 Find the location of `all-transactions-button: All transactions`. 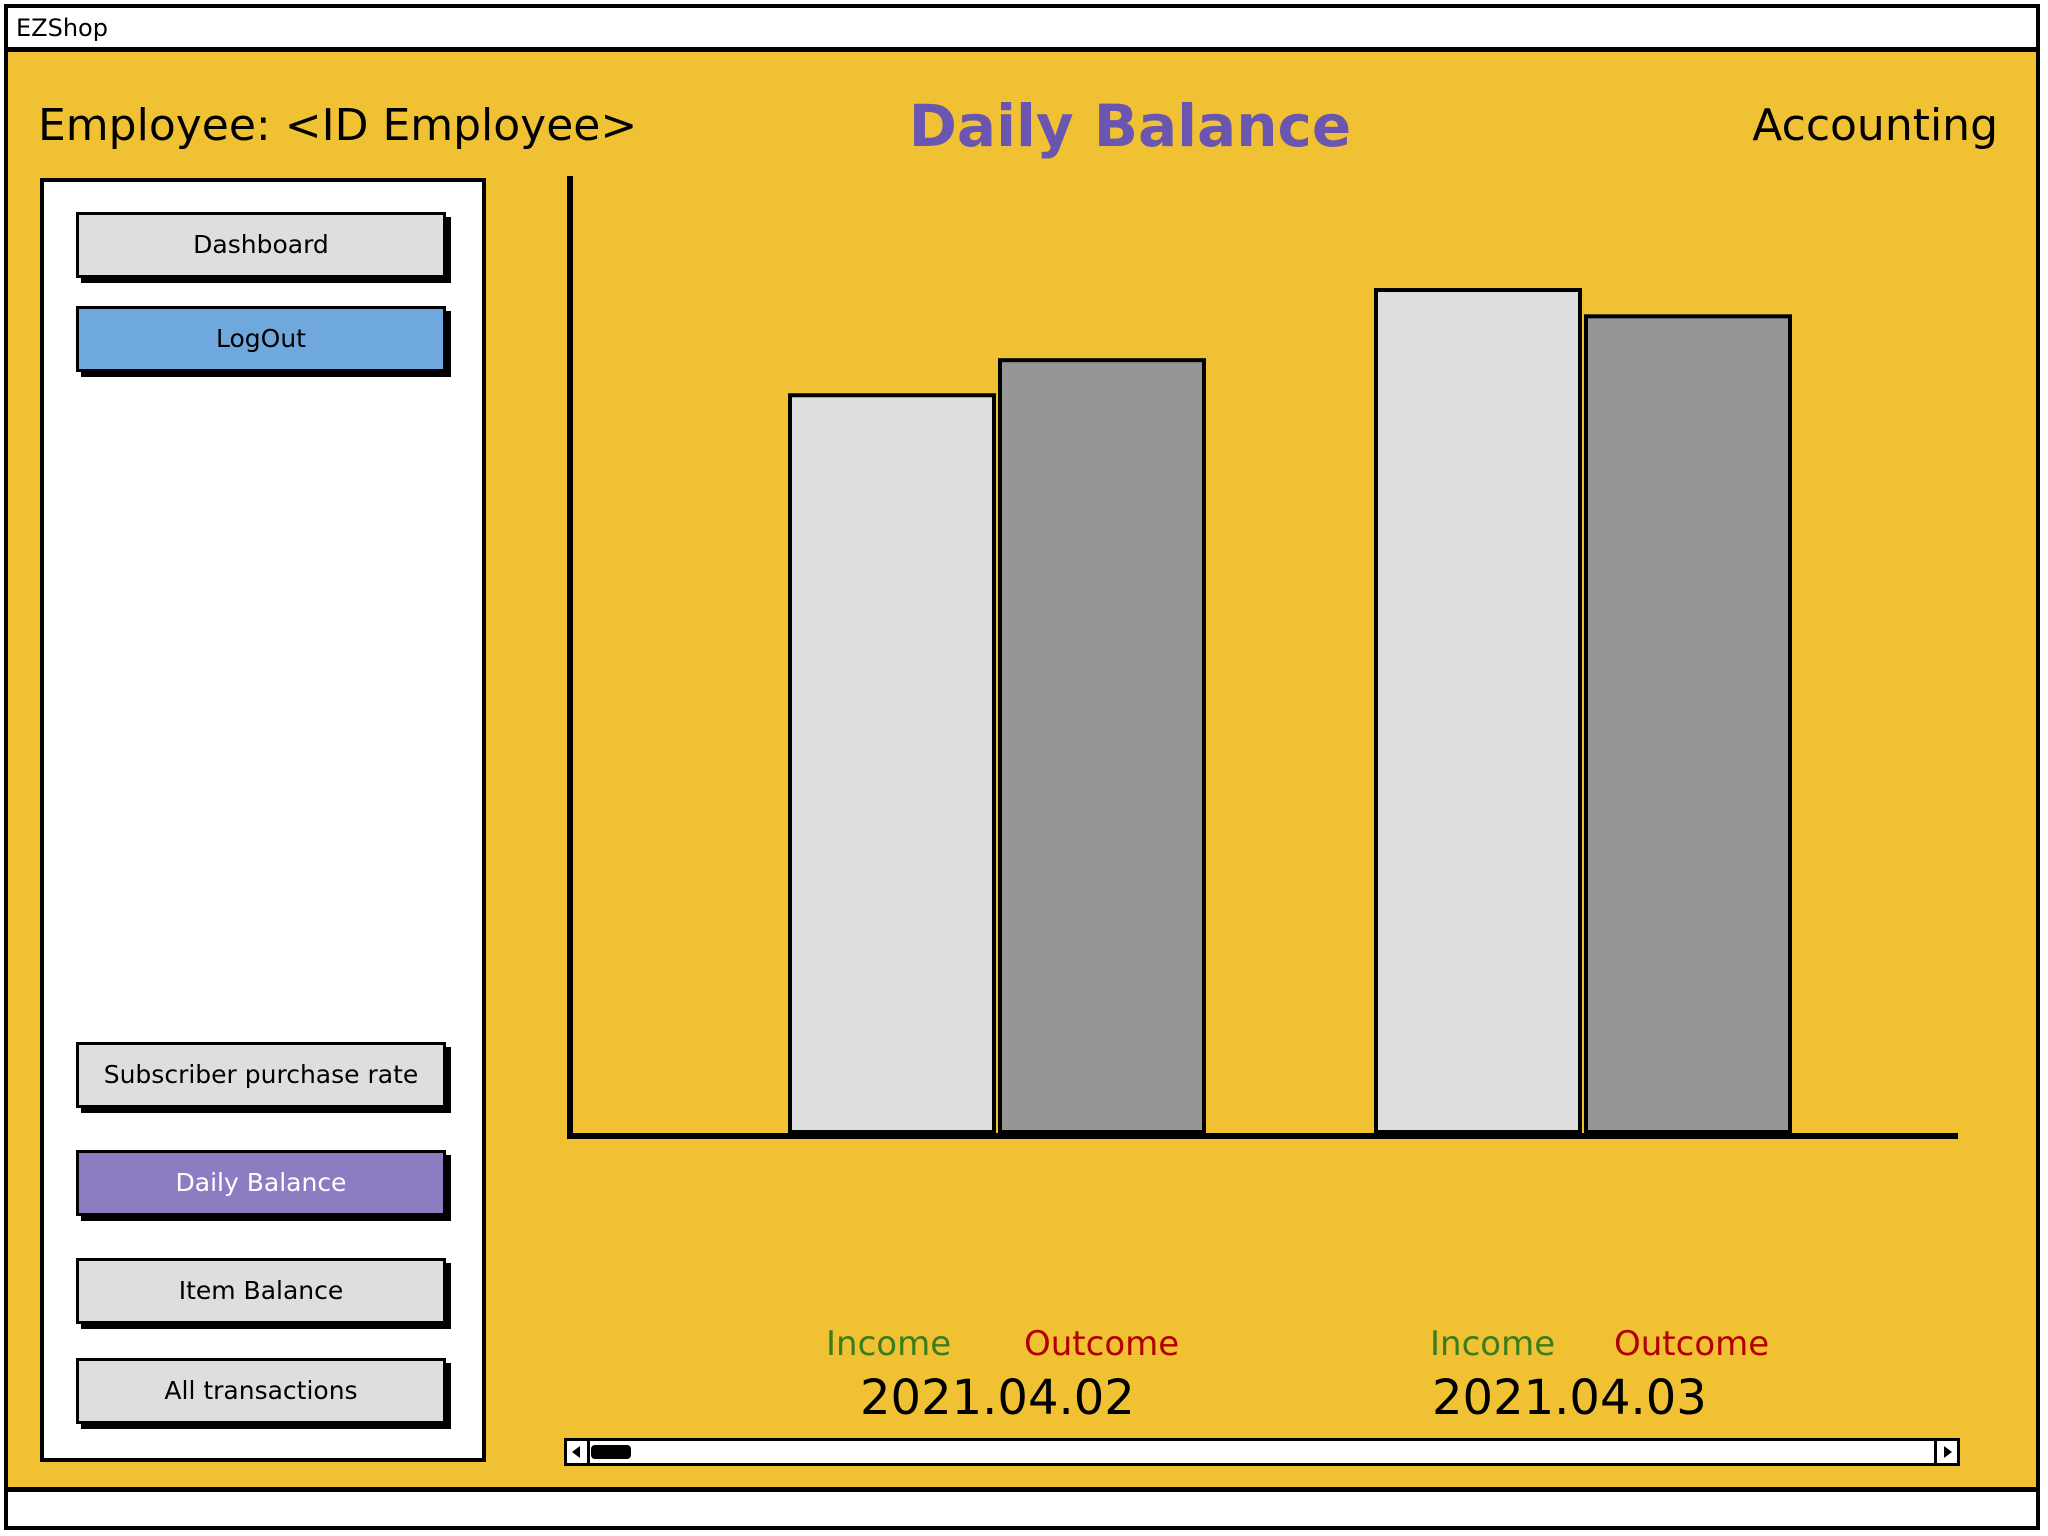

all-transactions-button: All transactions is located at coordinates (261, 1391).